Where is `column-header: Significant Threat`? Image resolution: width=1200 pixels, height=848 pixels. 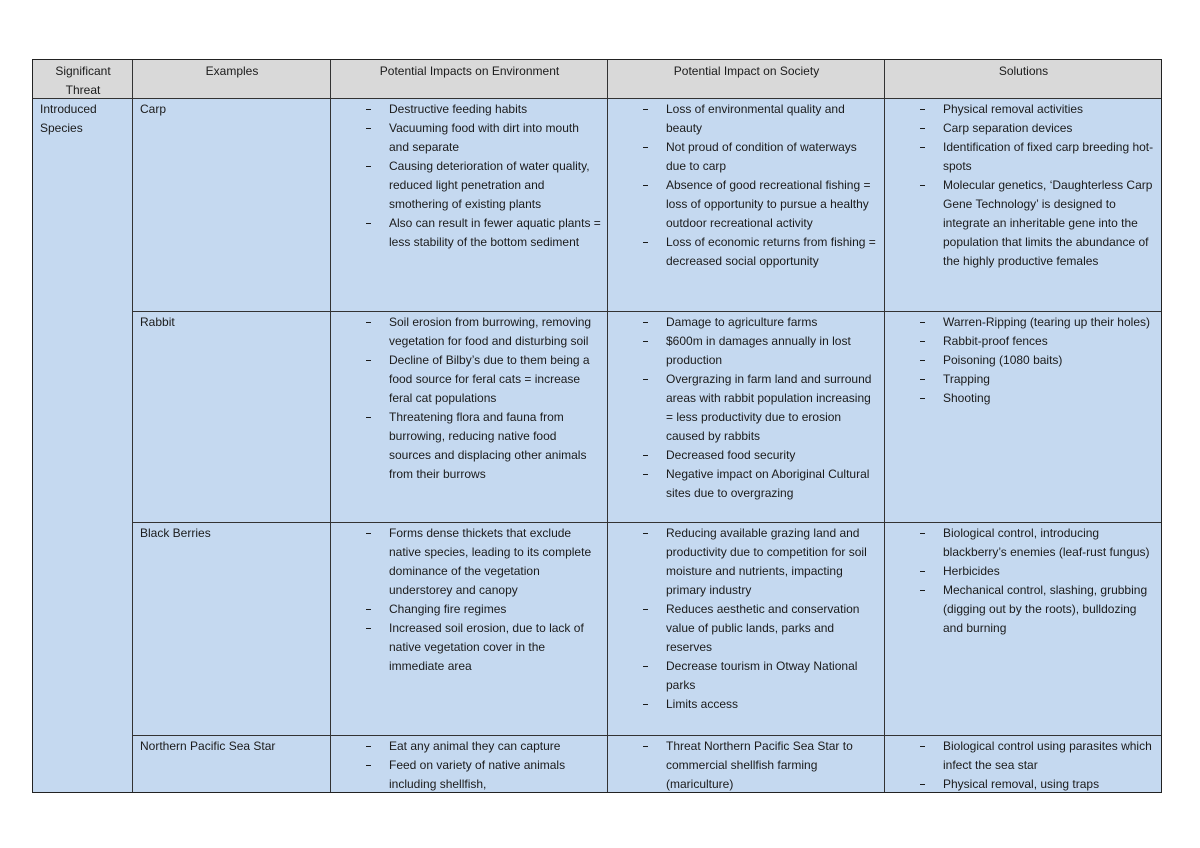 column-header: Significant Threat is located at coordinates (83, 79).